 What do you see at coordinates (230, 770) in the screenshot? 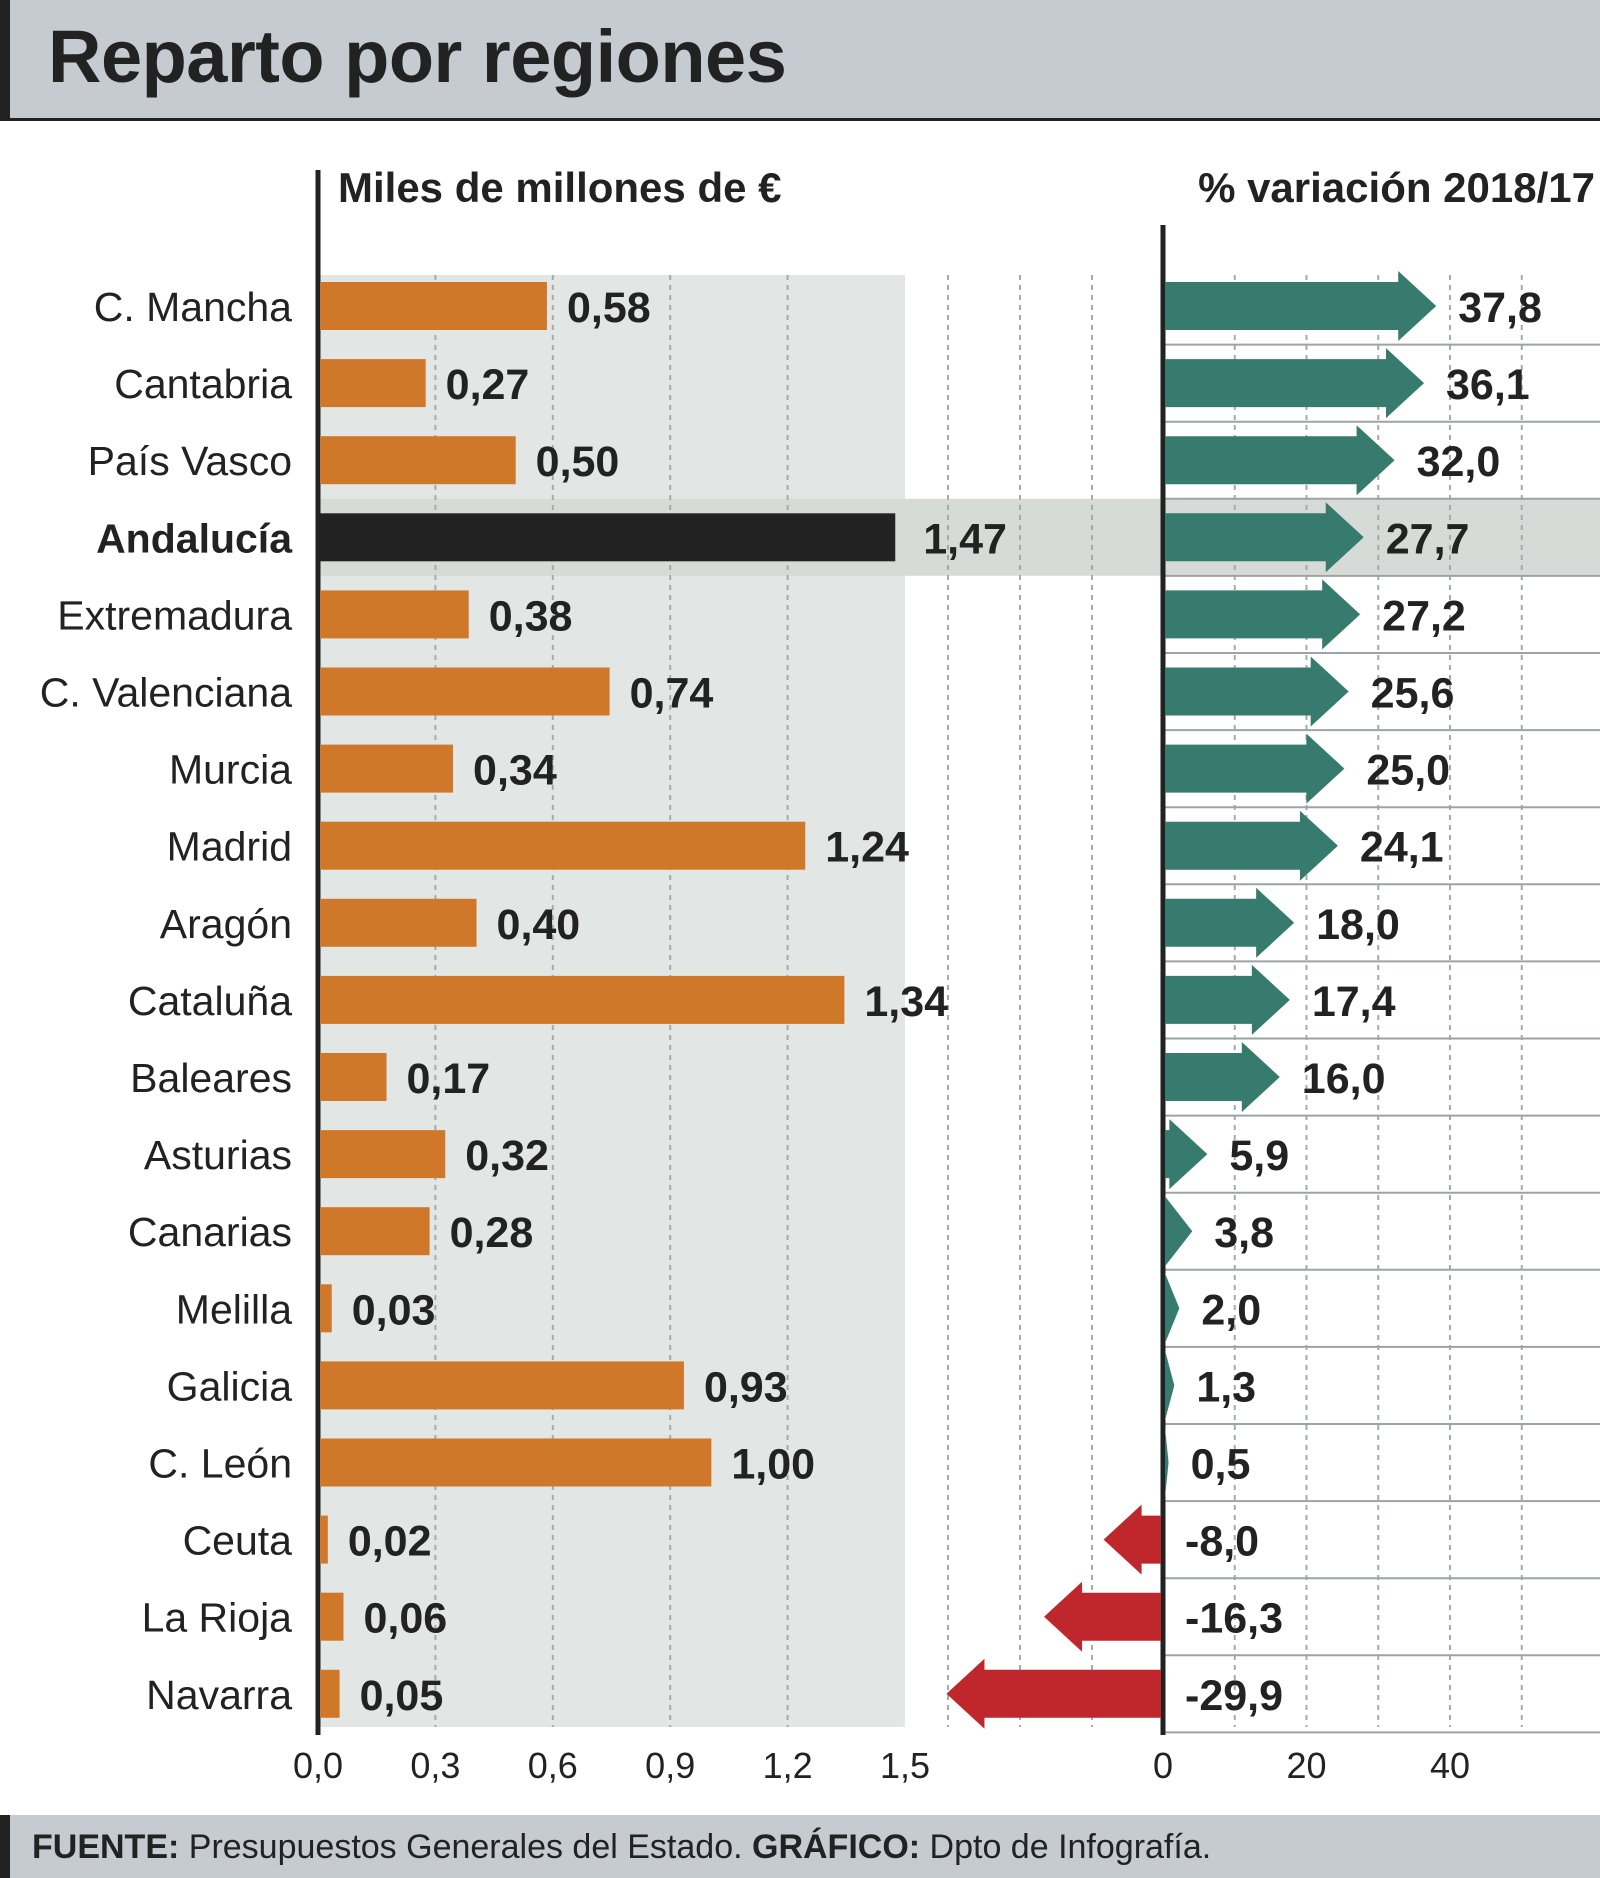
I see `category-label-murcia: Murcia` at bounding box center [230, 770].